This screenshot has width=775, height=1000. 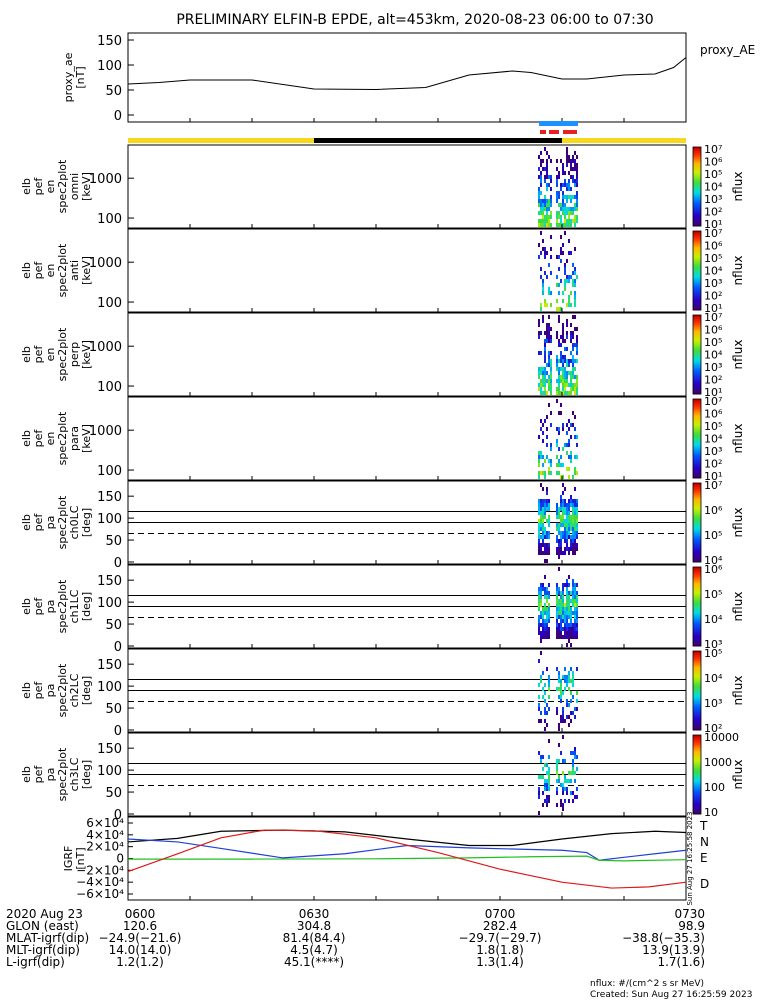 I want to click on colorbar-label: nflux, so click(x=738, y=187).